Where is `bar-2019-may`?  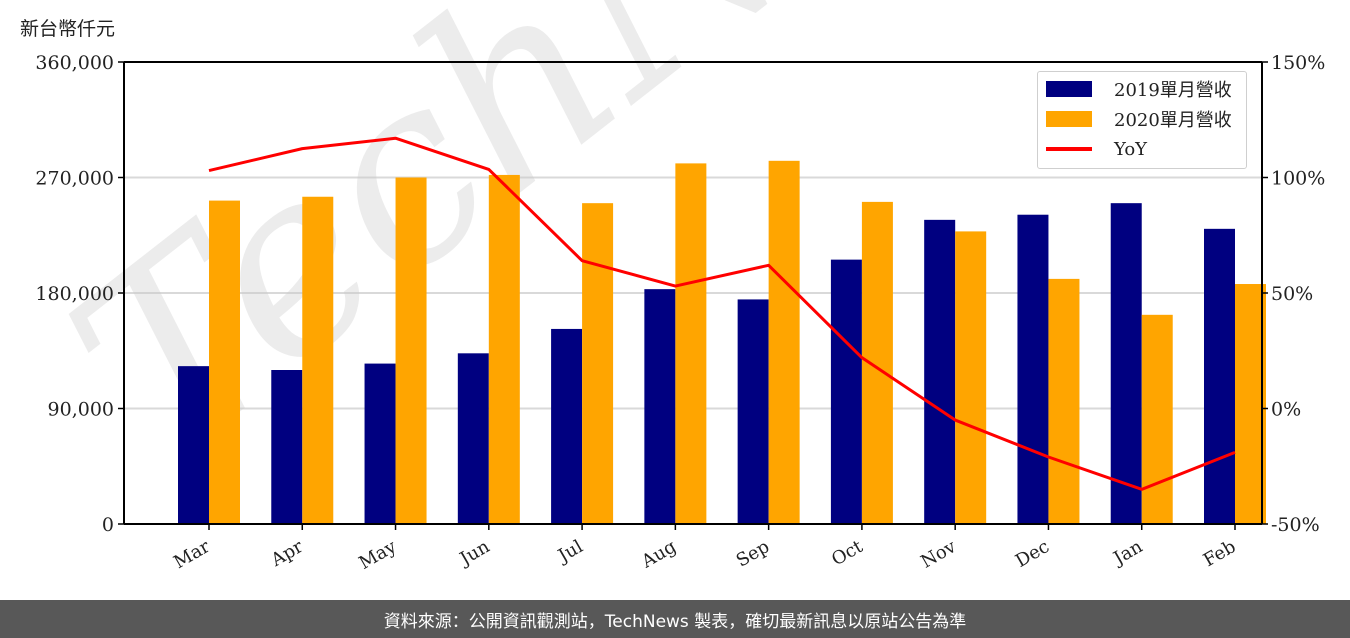
bar-2019-may is located at coordinates (380, 443).